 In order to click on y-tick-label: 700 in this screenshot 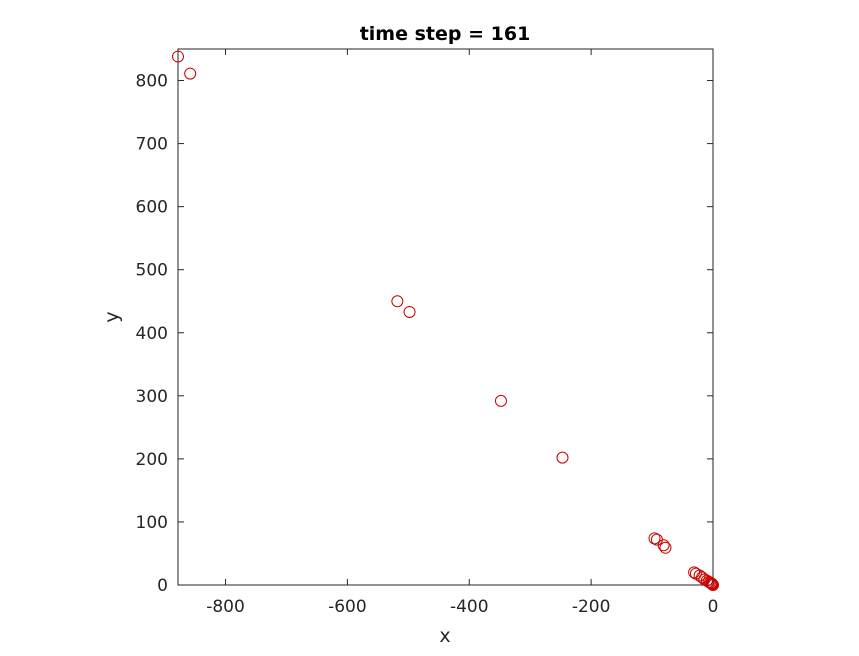, I will do `click(152, 145)`.